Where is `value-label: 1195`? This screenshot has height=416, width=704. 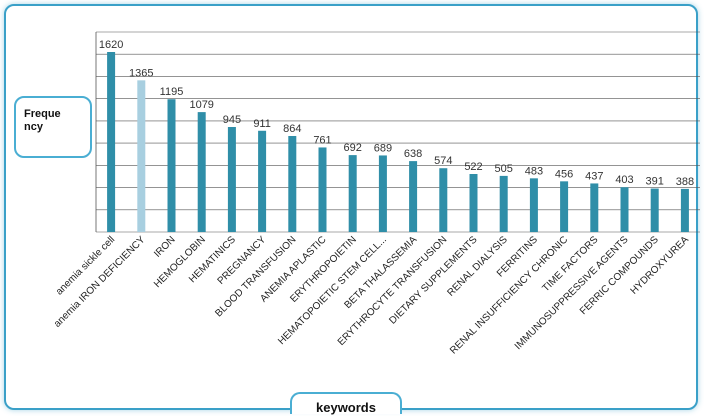 value-label: 1195 is located at coordinates (172, 92).